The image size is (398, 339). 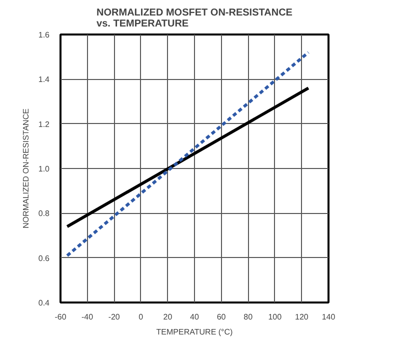 What do you see at coordinates (44, 79) in the screenshot?
I see `y-tick-label: 1.4` at bounding box center [44, 79].